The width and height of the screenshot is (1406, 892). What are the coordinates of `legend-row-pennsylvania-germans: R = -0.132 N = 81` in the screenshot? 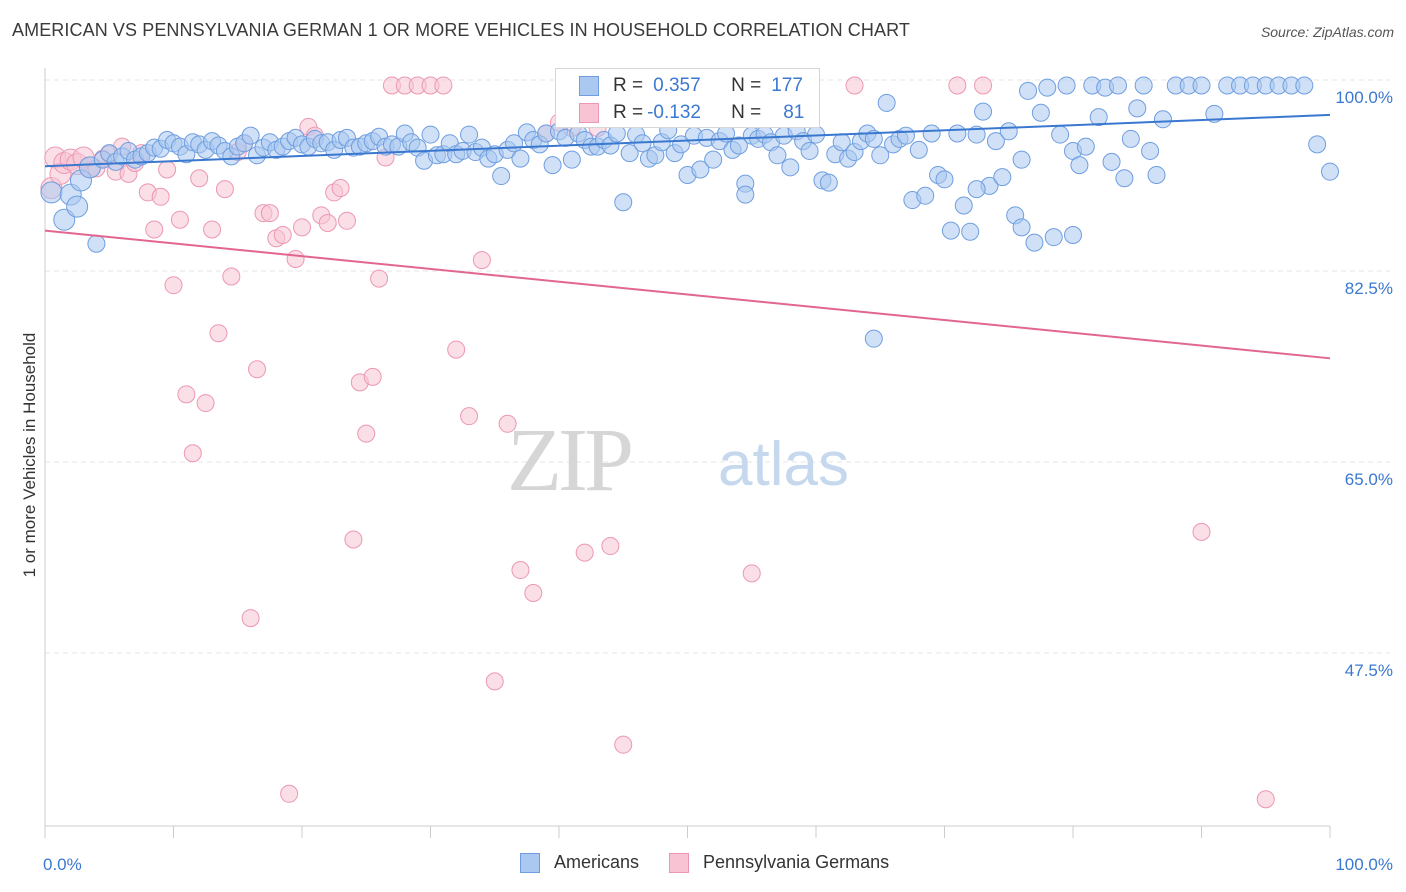 It's located at (680, 113).